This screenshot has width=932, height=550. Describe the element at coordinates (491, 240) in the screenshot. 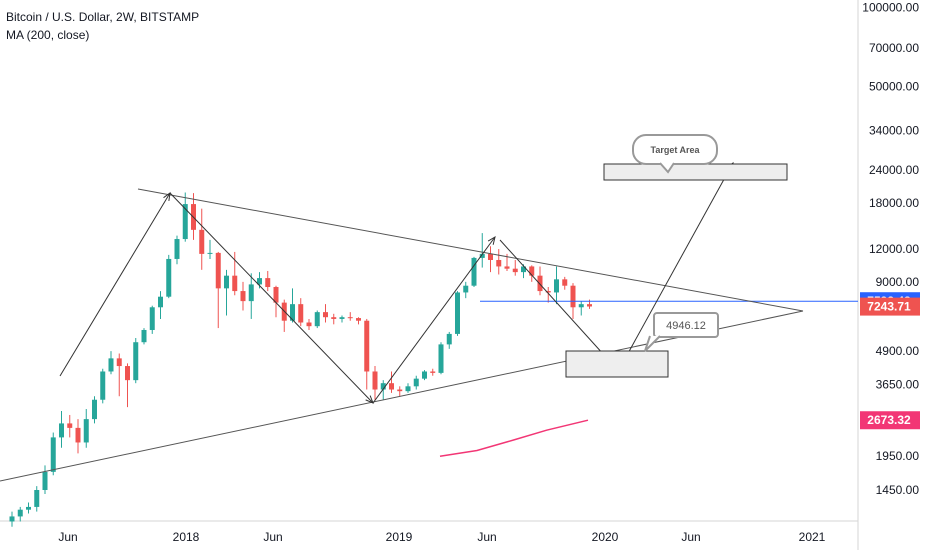

I see `swing-arrow-3-head` at that location.